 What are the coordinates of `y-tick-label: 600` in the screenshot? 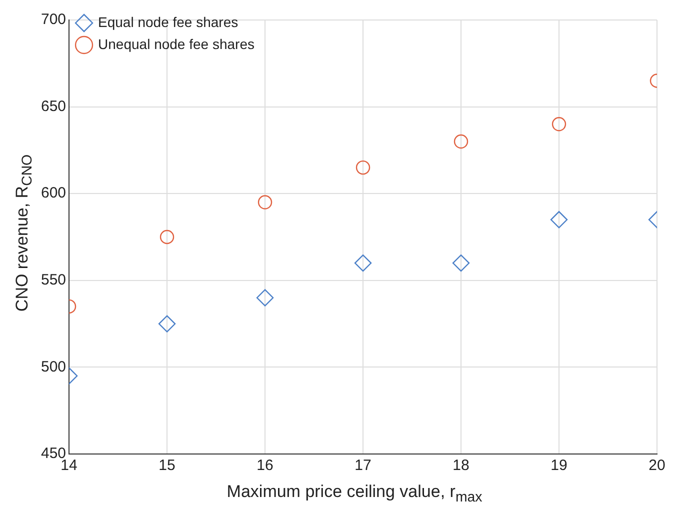 It's located at (53, 193).